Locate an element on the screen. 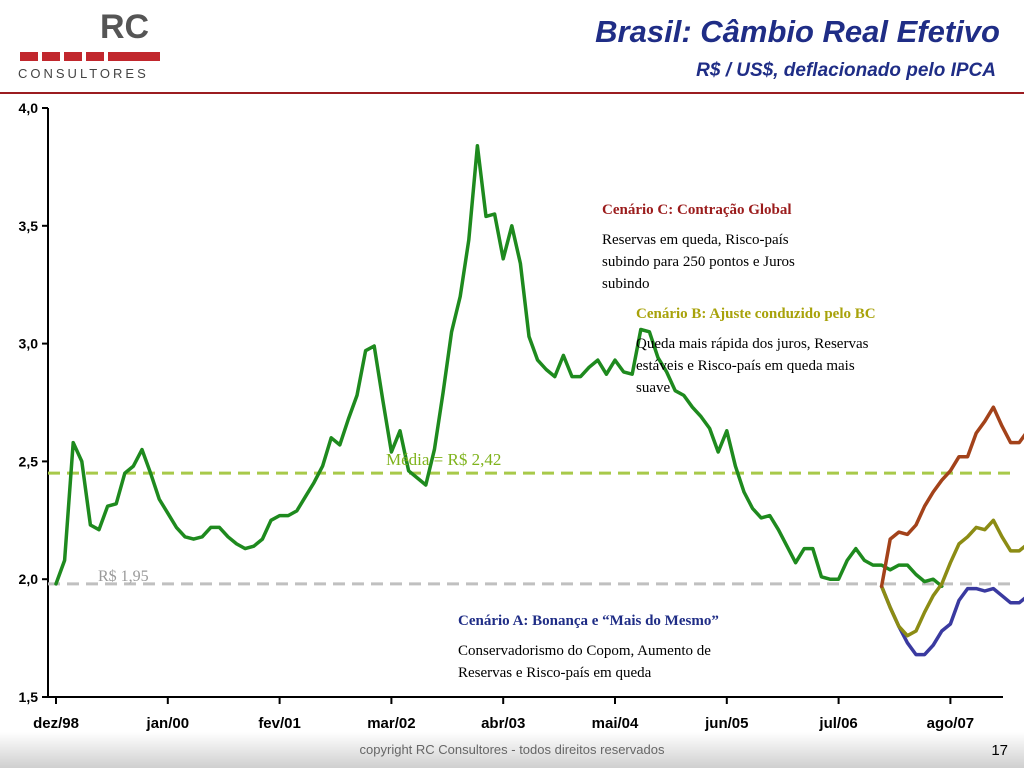 The image size is (1024, 768). page-number: 17 is located at coordinates (999, 750).